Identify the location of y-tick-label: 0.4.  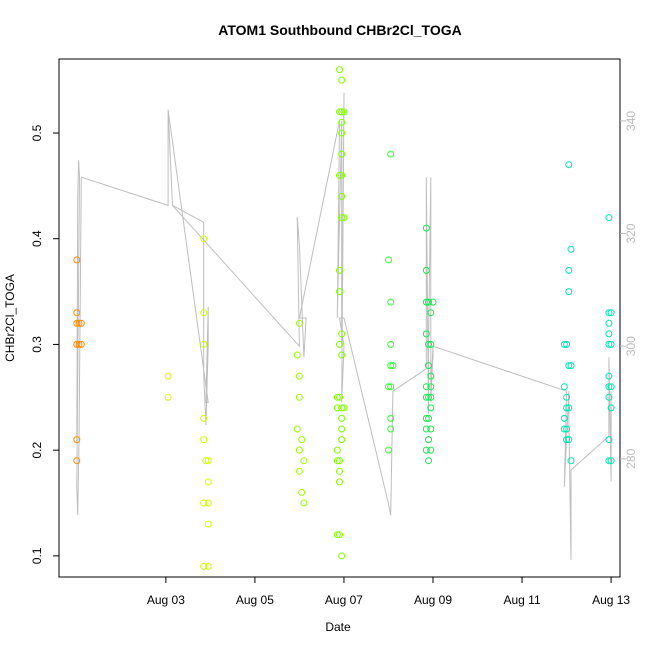
(37, 238).